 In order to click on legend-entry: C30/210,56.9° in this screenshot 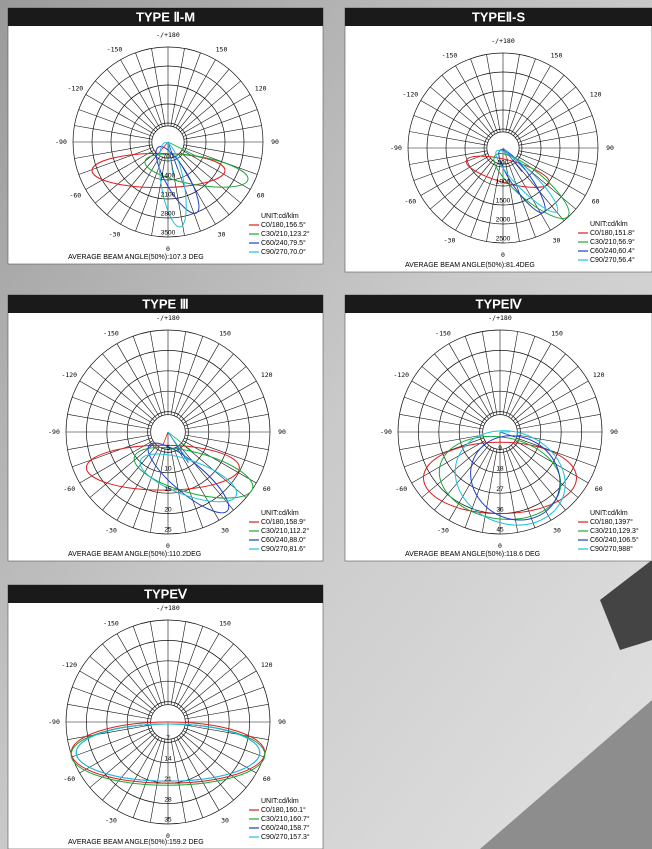, I will do `click(612, 242)`.